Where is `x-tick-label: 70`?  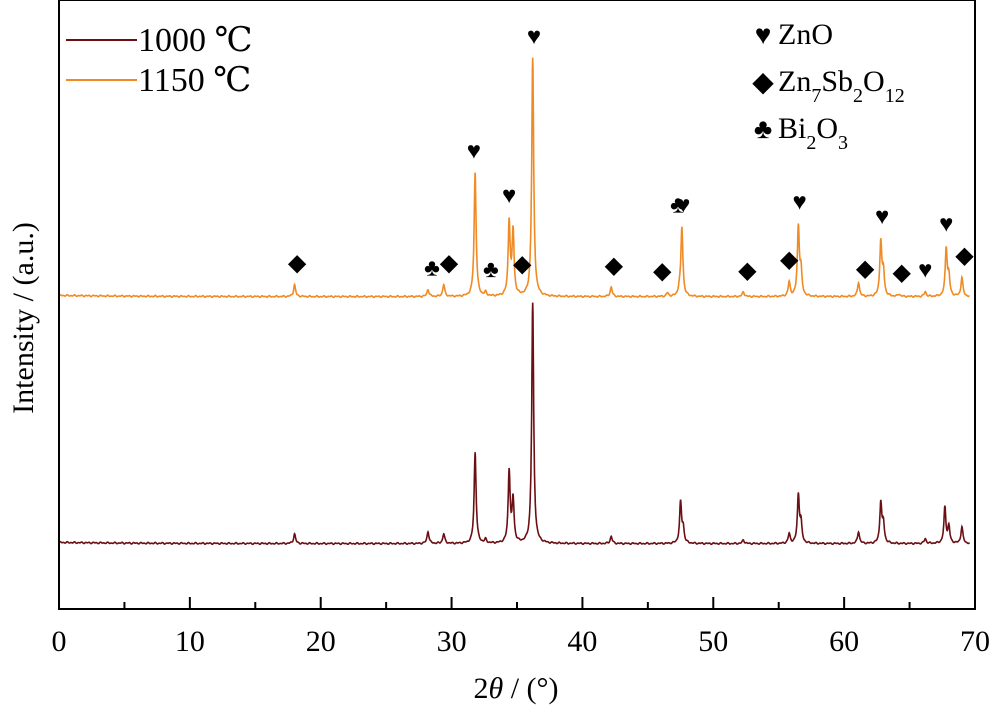 x-tick-label: 70 is located at coordinates (975, 641).